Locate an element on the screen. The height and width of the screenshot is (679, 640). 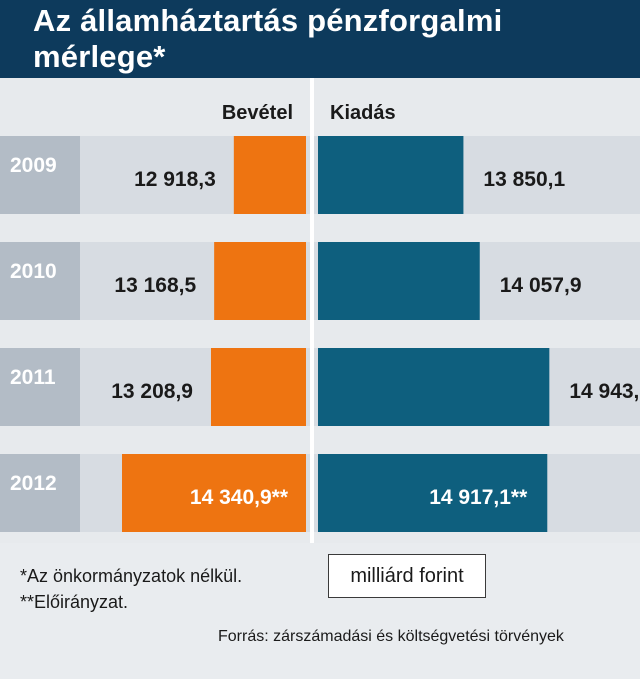
year-label-2010: 2010 is located at coordinates (33, 271).